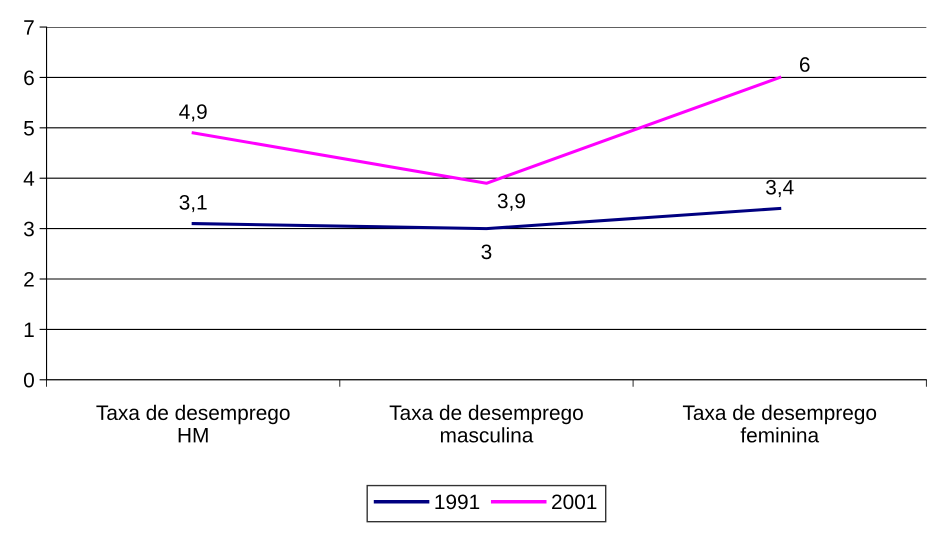 The image size is (931, 541). Describe the element at coordinates (574, 502) in the screenshot. I see `legend-label: 2001` at that location.